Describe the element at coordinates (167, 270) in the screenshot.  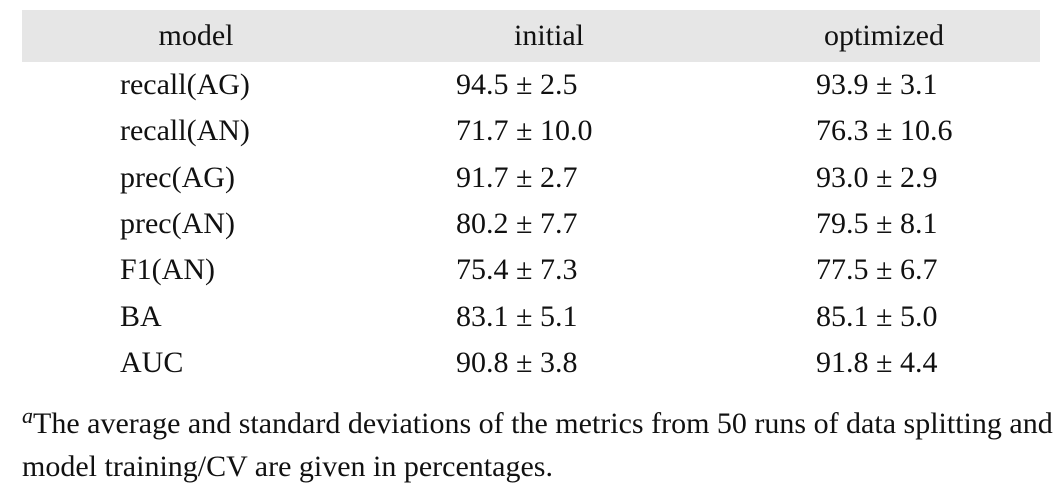
I see `row-label: F1(AN)` at that location.